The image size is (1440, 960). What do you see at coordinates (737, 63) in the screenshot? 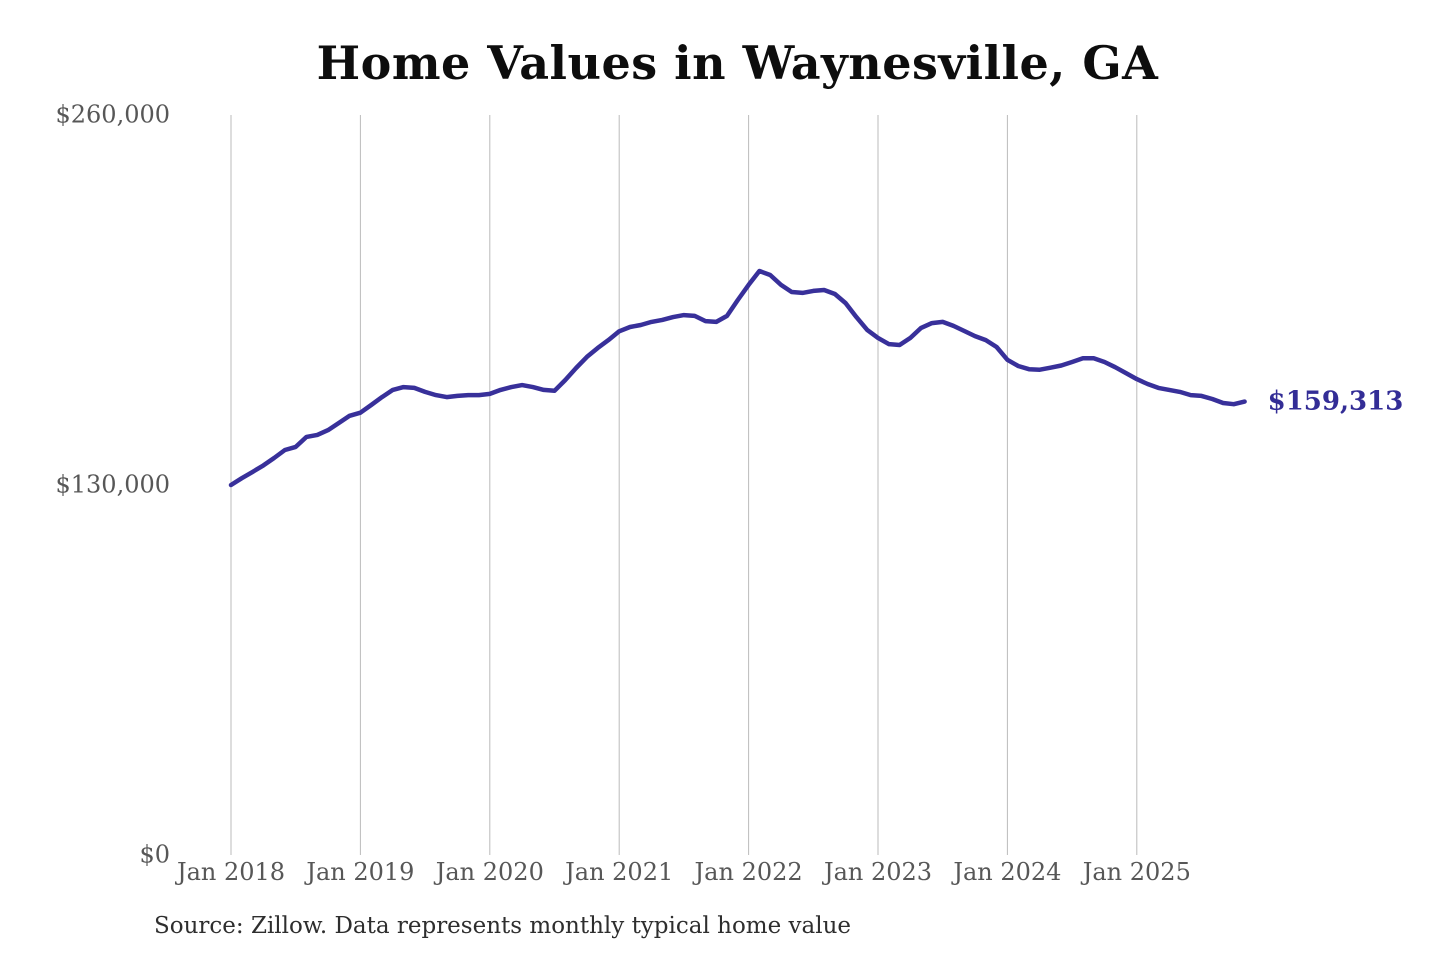
I see `chart-title: Home Values in Waynesville, GA` at bounding box center [737, 63].